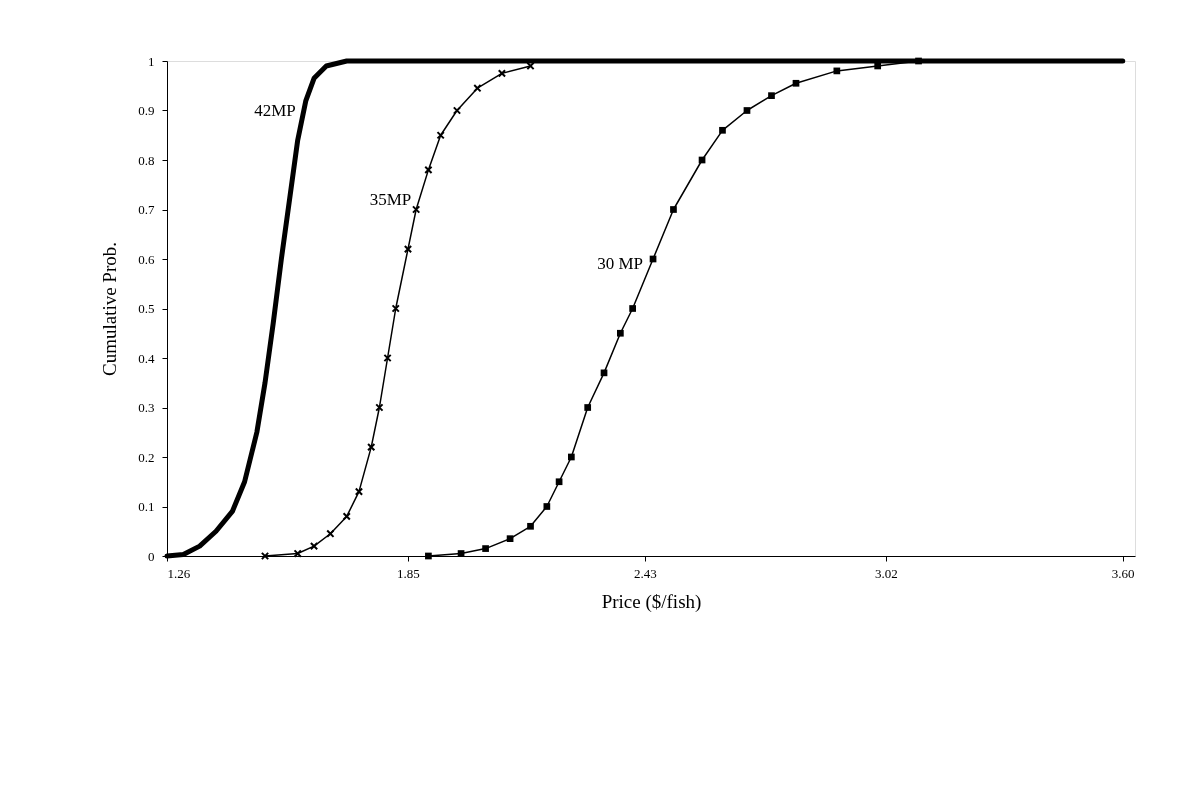  What do you see at coordinates (651, 601) in the screenshot?
I see `x-axis-title: Price ($/fish)` at bounding box center [651, 601].